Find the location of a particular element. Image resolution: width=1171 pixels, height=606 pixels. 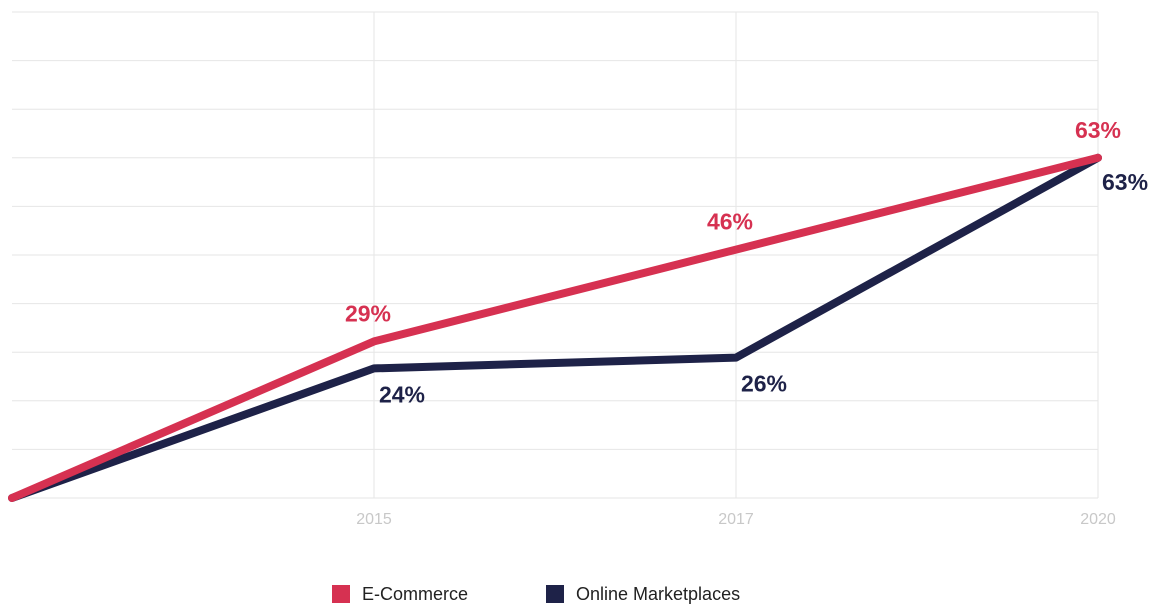

value-label: 46% is located at coordinates (730, 222).